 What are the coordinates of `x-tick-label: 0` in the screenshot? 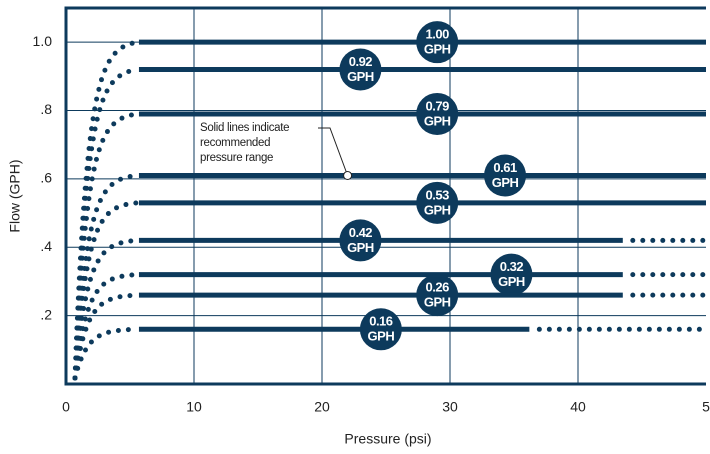 It's located at (66, 407).